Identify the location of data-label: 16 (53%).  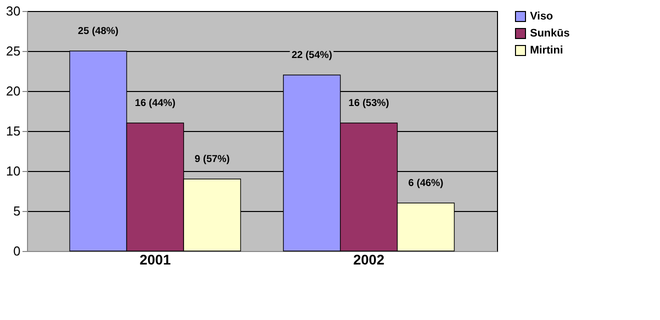
(369, 103).